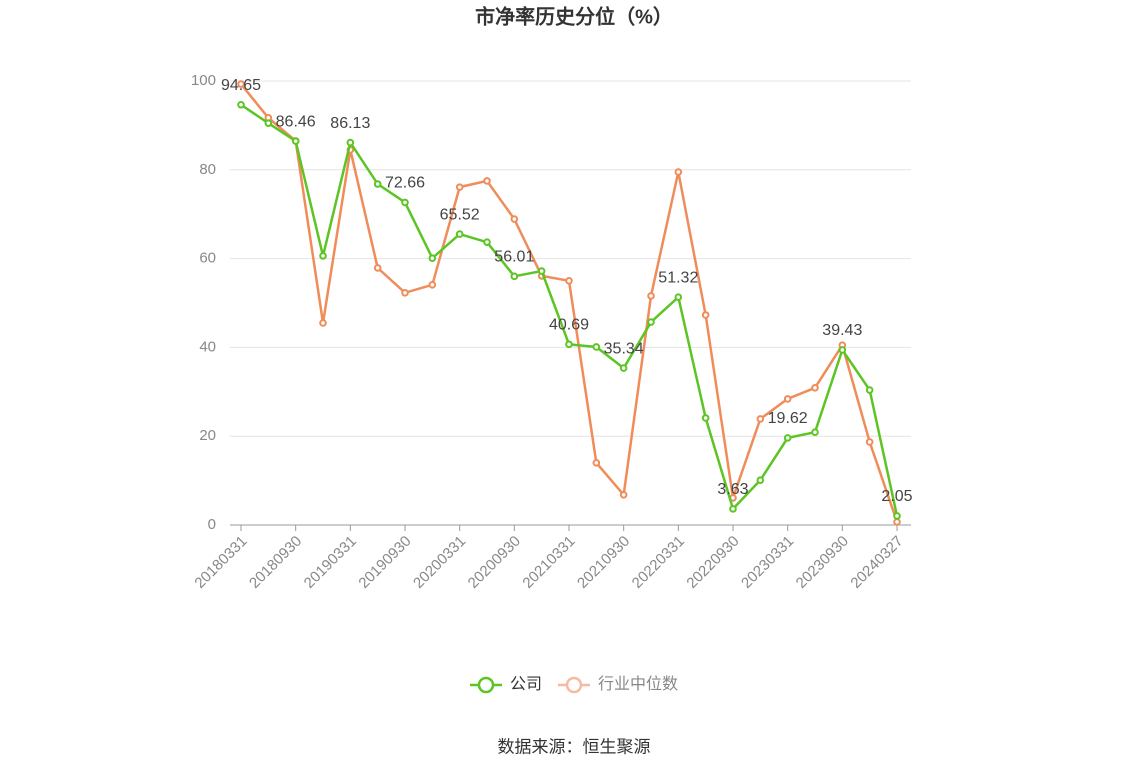 Image resolution: width=1148 pixels, height=776 pixels. What do you see at coordinates (350, 123) in the screenshot?
I see `data-label: 86.13` at bounding box center [350, 123].